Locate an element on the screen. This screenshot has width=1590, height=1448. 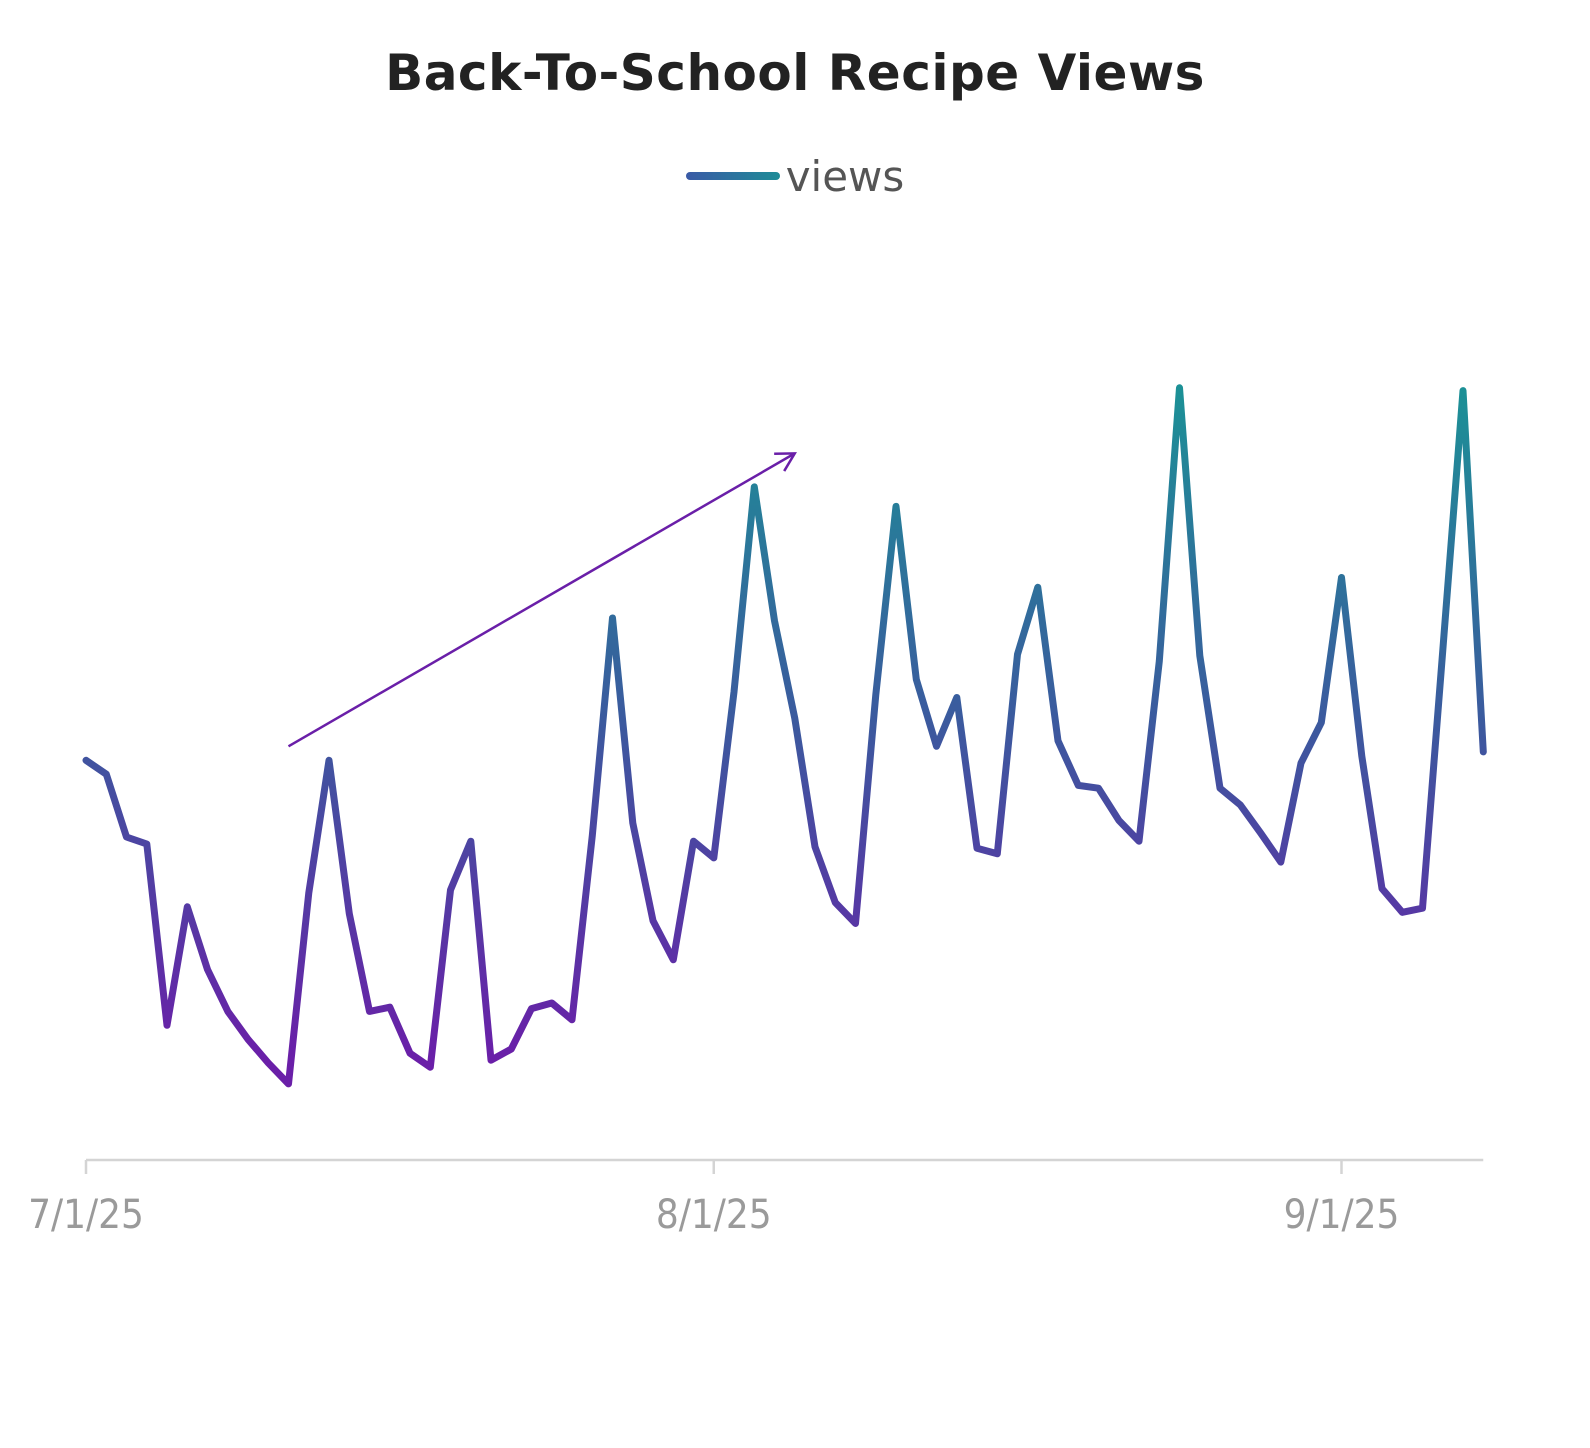
trend-arrow is located at coordinates (542, 600).